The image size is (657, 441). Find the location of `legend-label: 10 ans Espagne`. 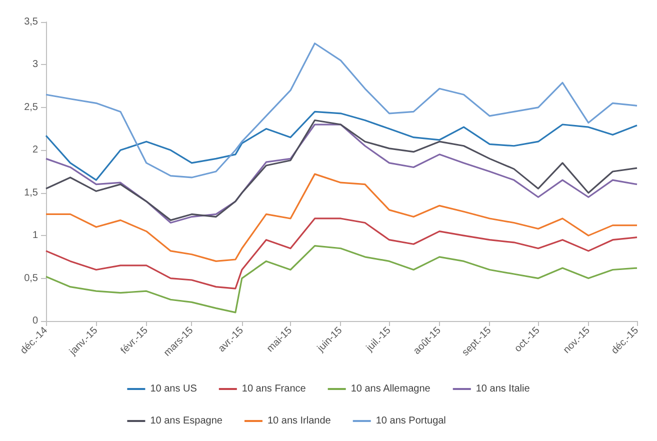

legend-label: 10 ans Espagne is located at coordinates (186, 421).